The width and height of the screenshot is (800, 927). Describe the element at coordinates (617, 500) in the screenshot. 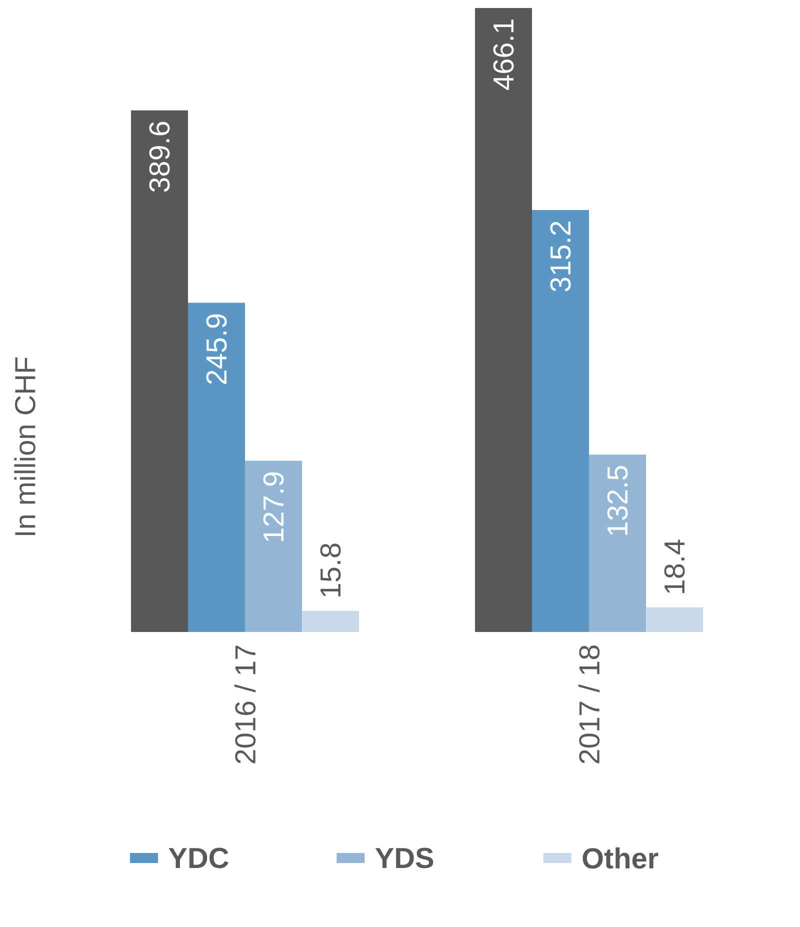

I see `data-label: 132.5` at that location.